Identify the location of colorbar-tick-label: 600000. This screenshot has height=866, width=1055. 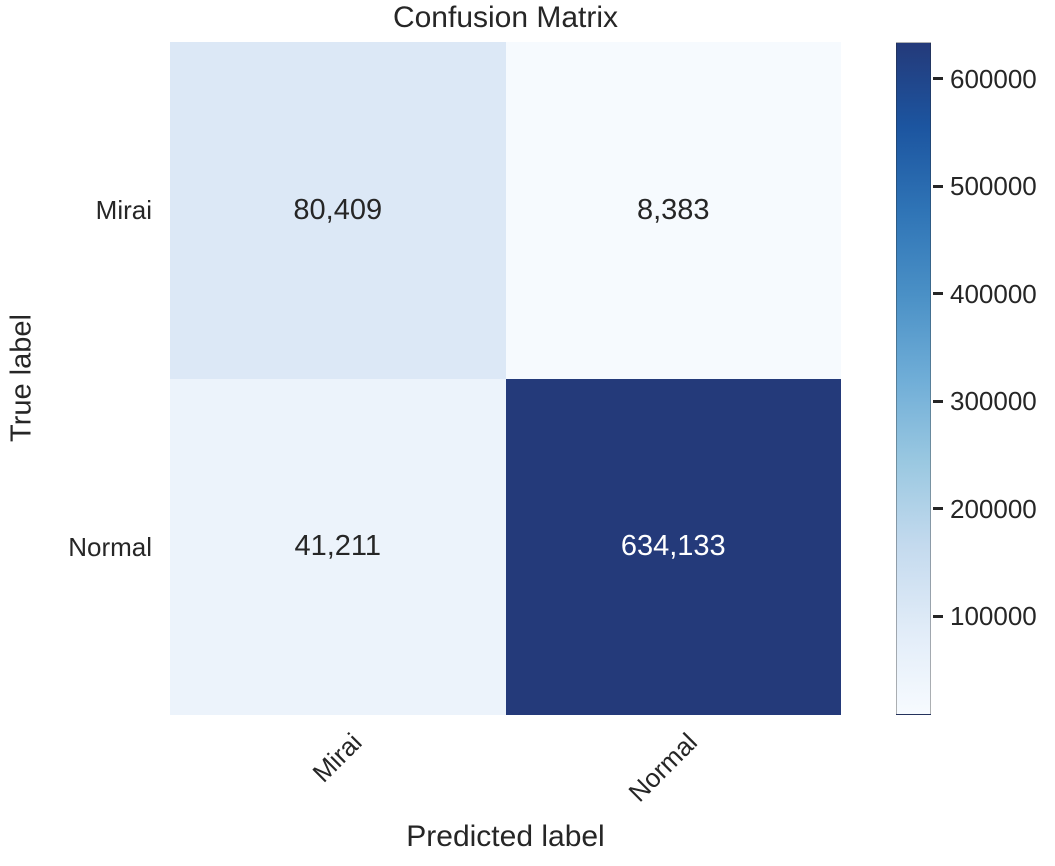
(993, 78).